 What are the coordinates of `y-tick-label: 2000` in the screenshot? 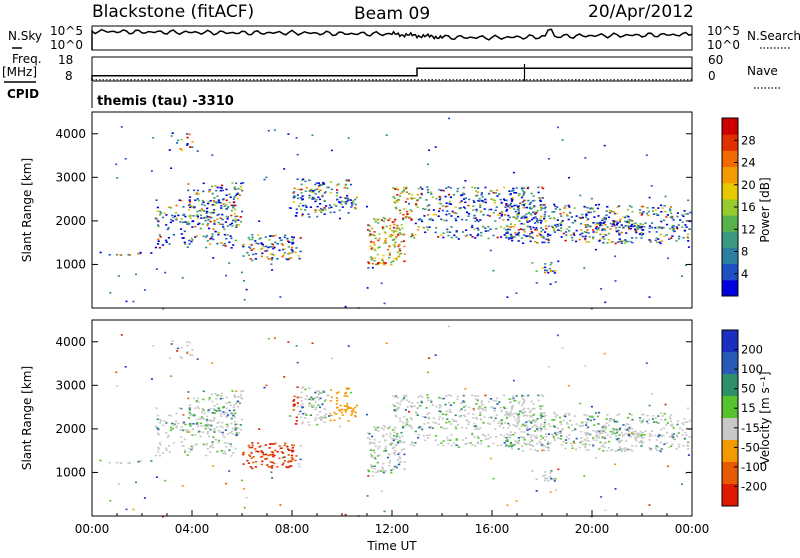 It's located at (70, 429).